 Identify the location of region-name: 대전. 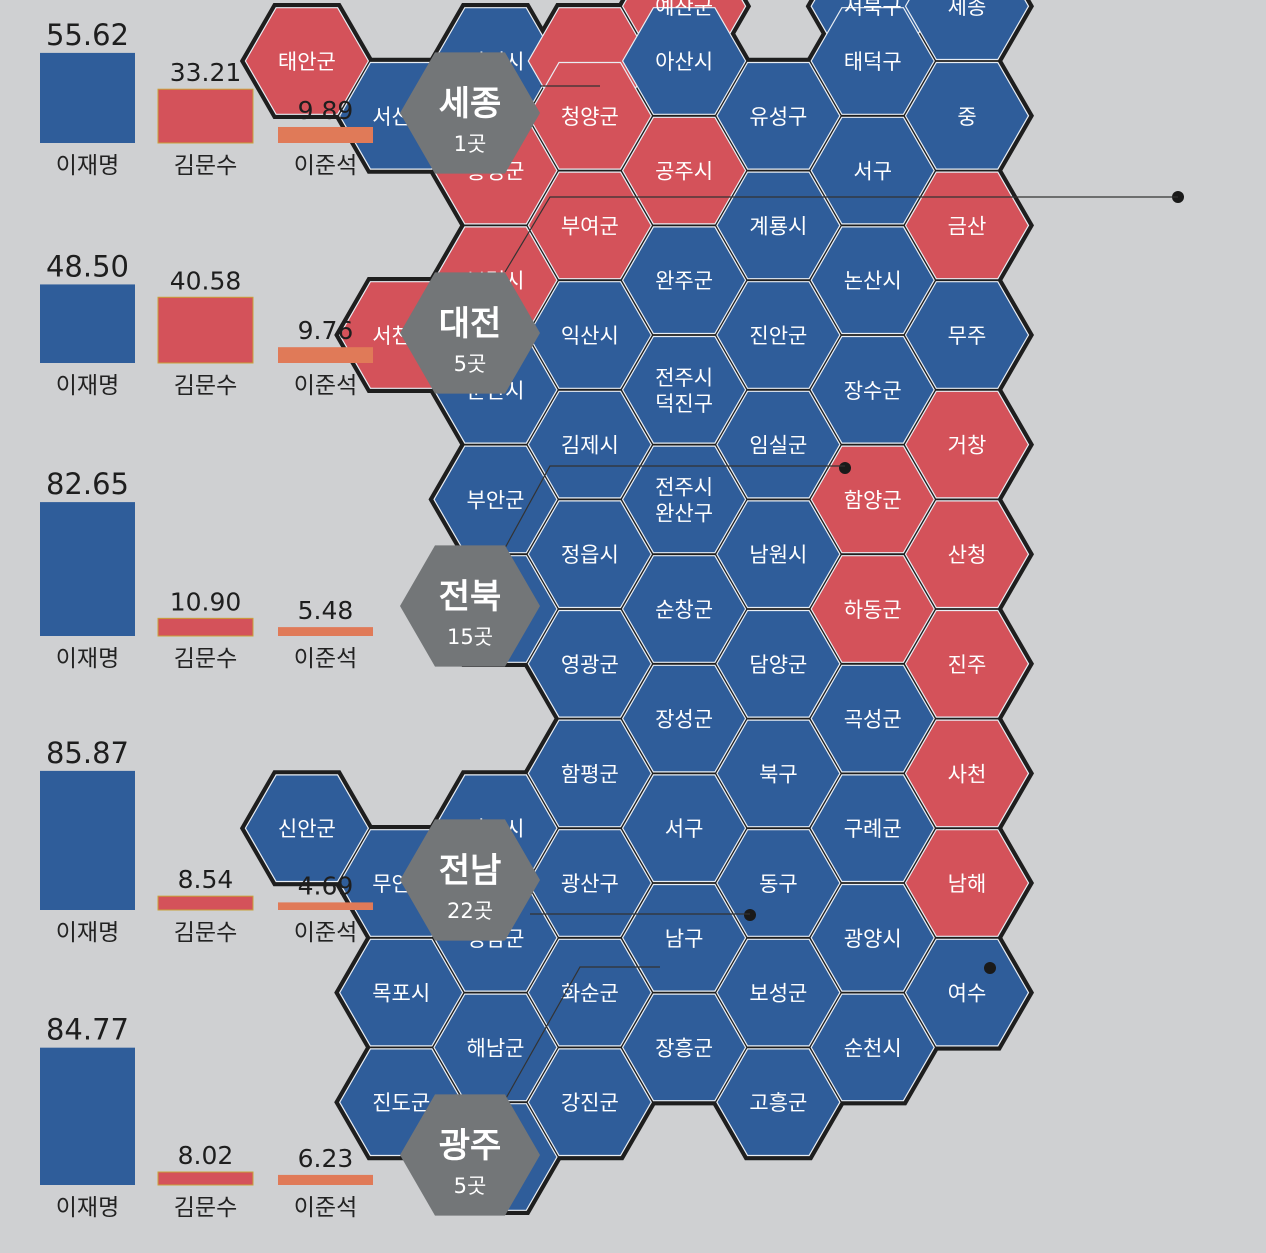
(470, 324).